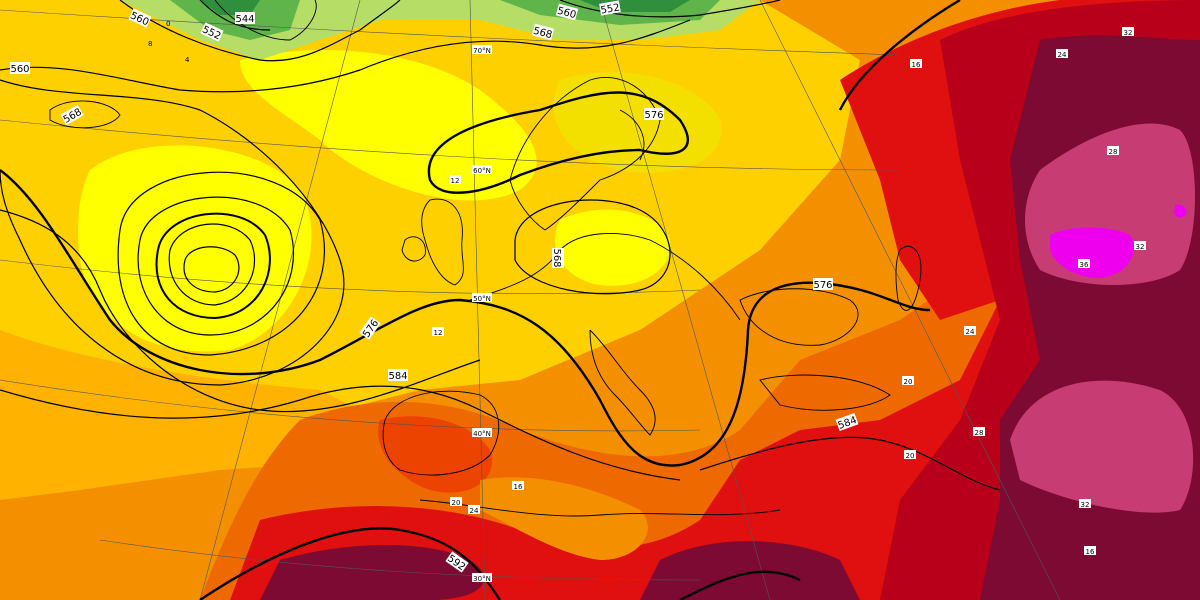  I want to click on lat-label-60: 60°N, so click(482, 170).